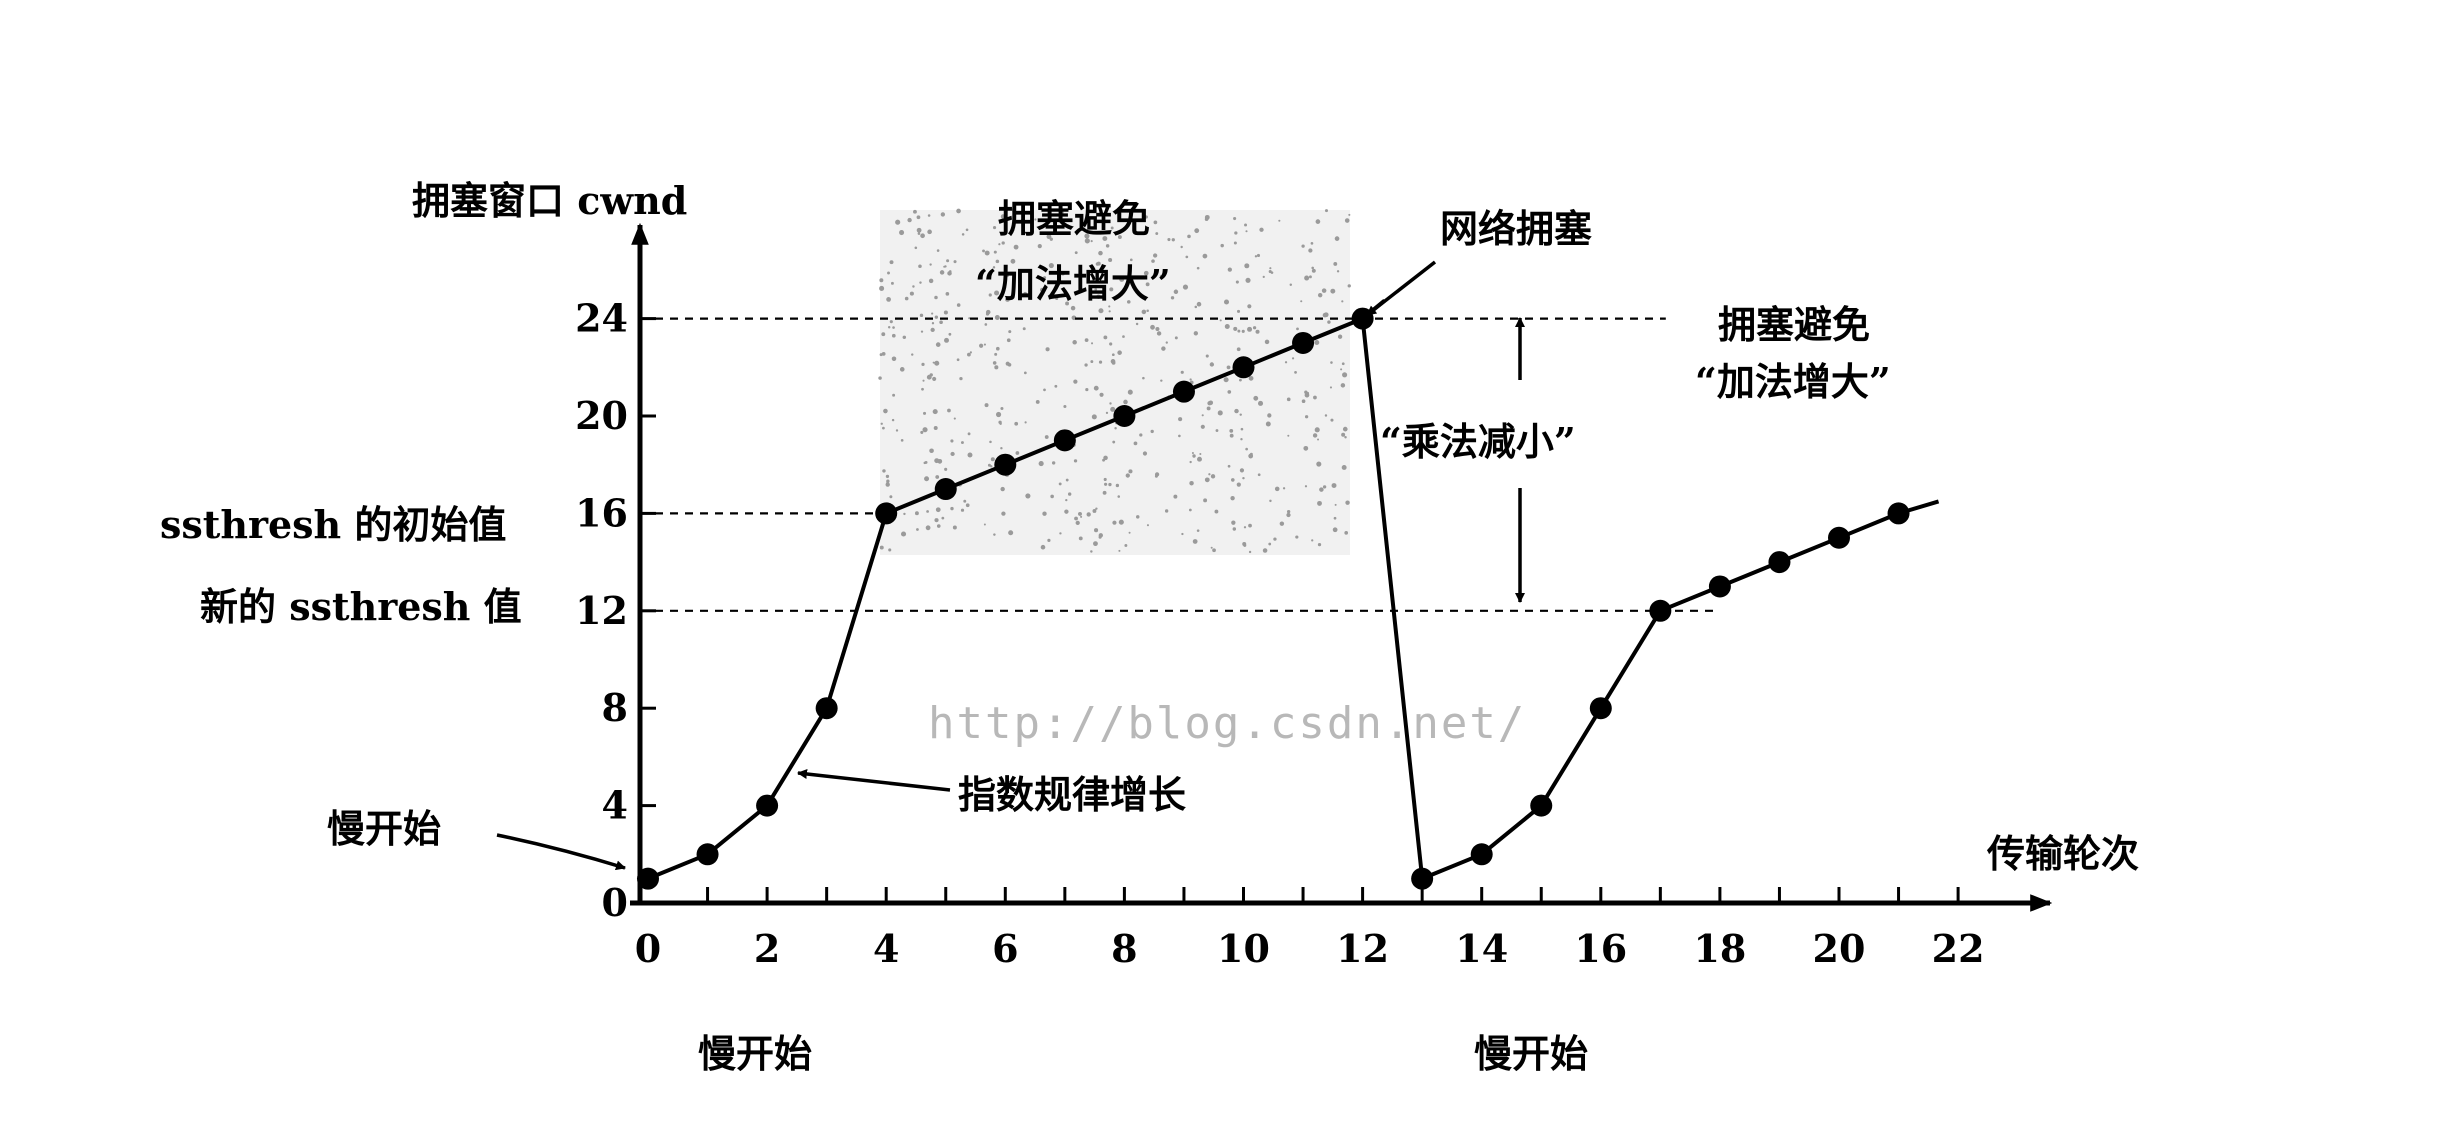  Describe the element at coordinates (601, 318) in the screenshot. I see `y-tick-label: 24` at that location.